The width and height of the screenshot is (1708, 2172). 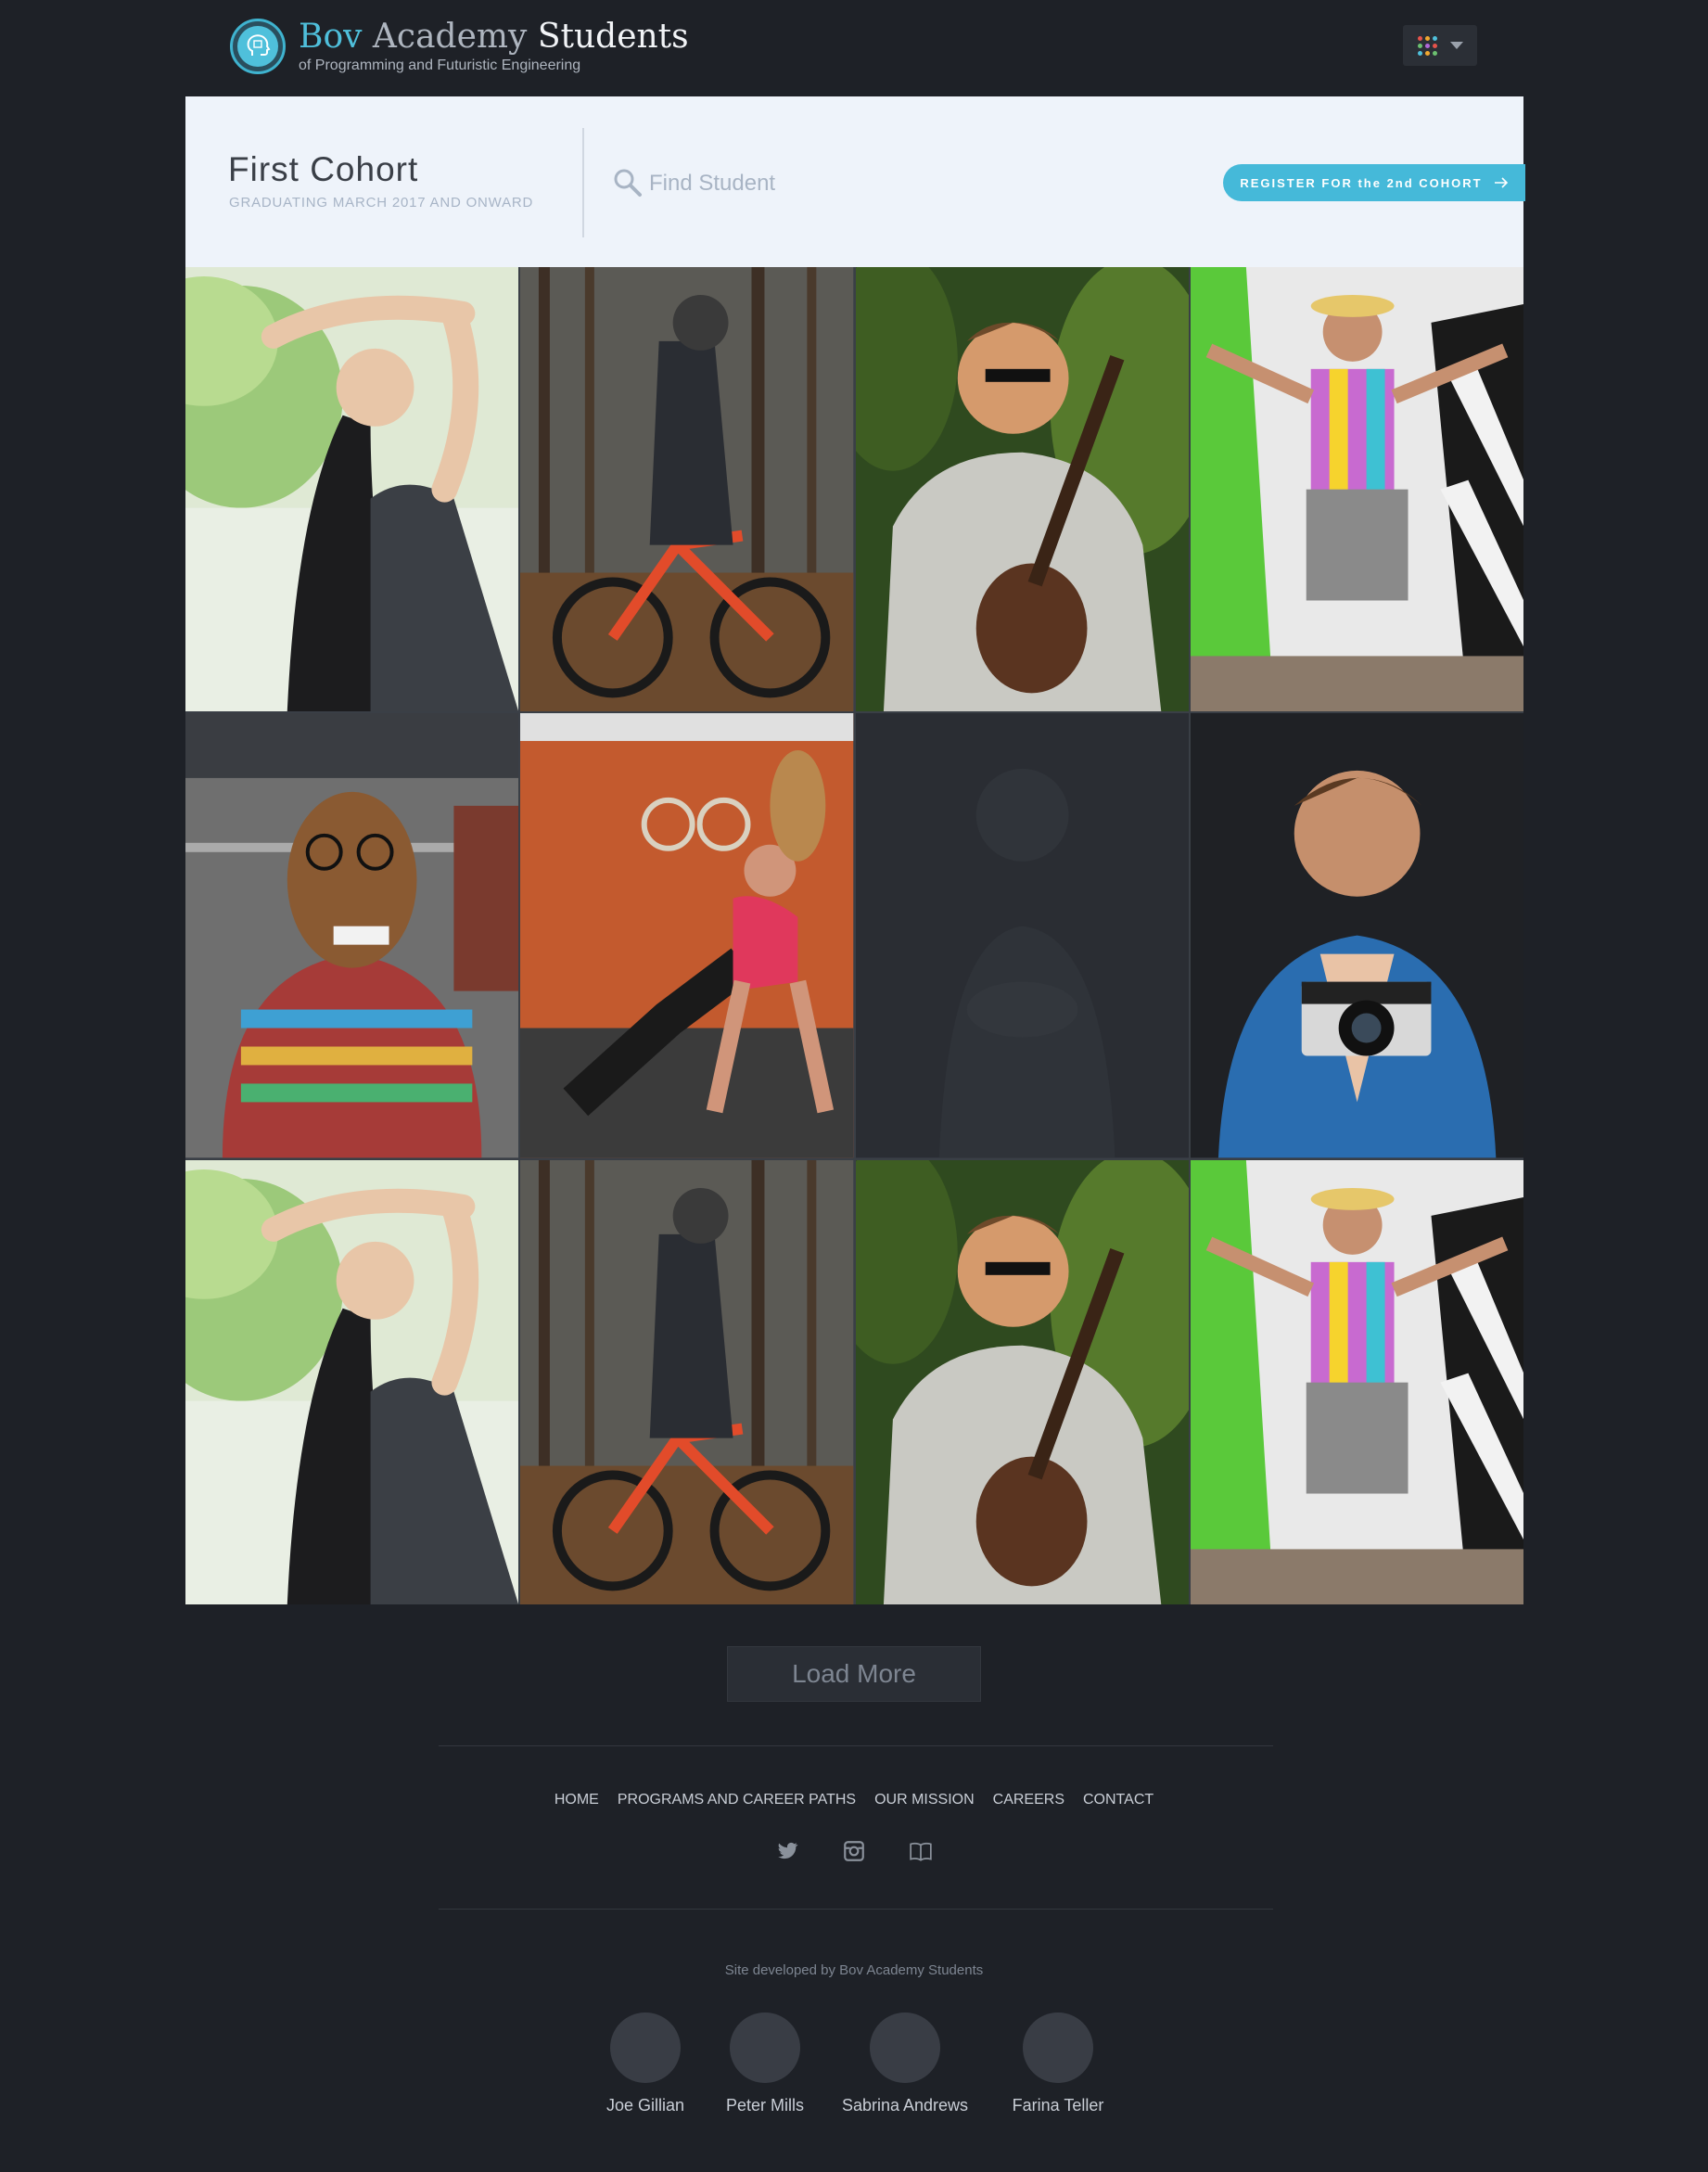 What do you see at coordinates (924, 1800) in the screenshot?
I see `footer-nav-mission: OUR MISSION` at bounding box center [924, 1800].